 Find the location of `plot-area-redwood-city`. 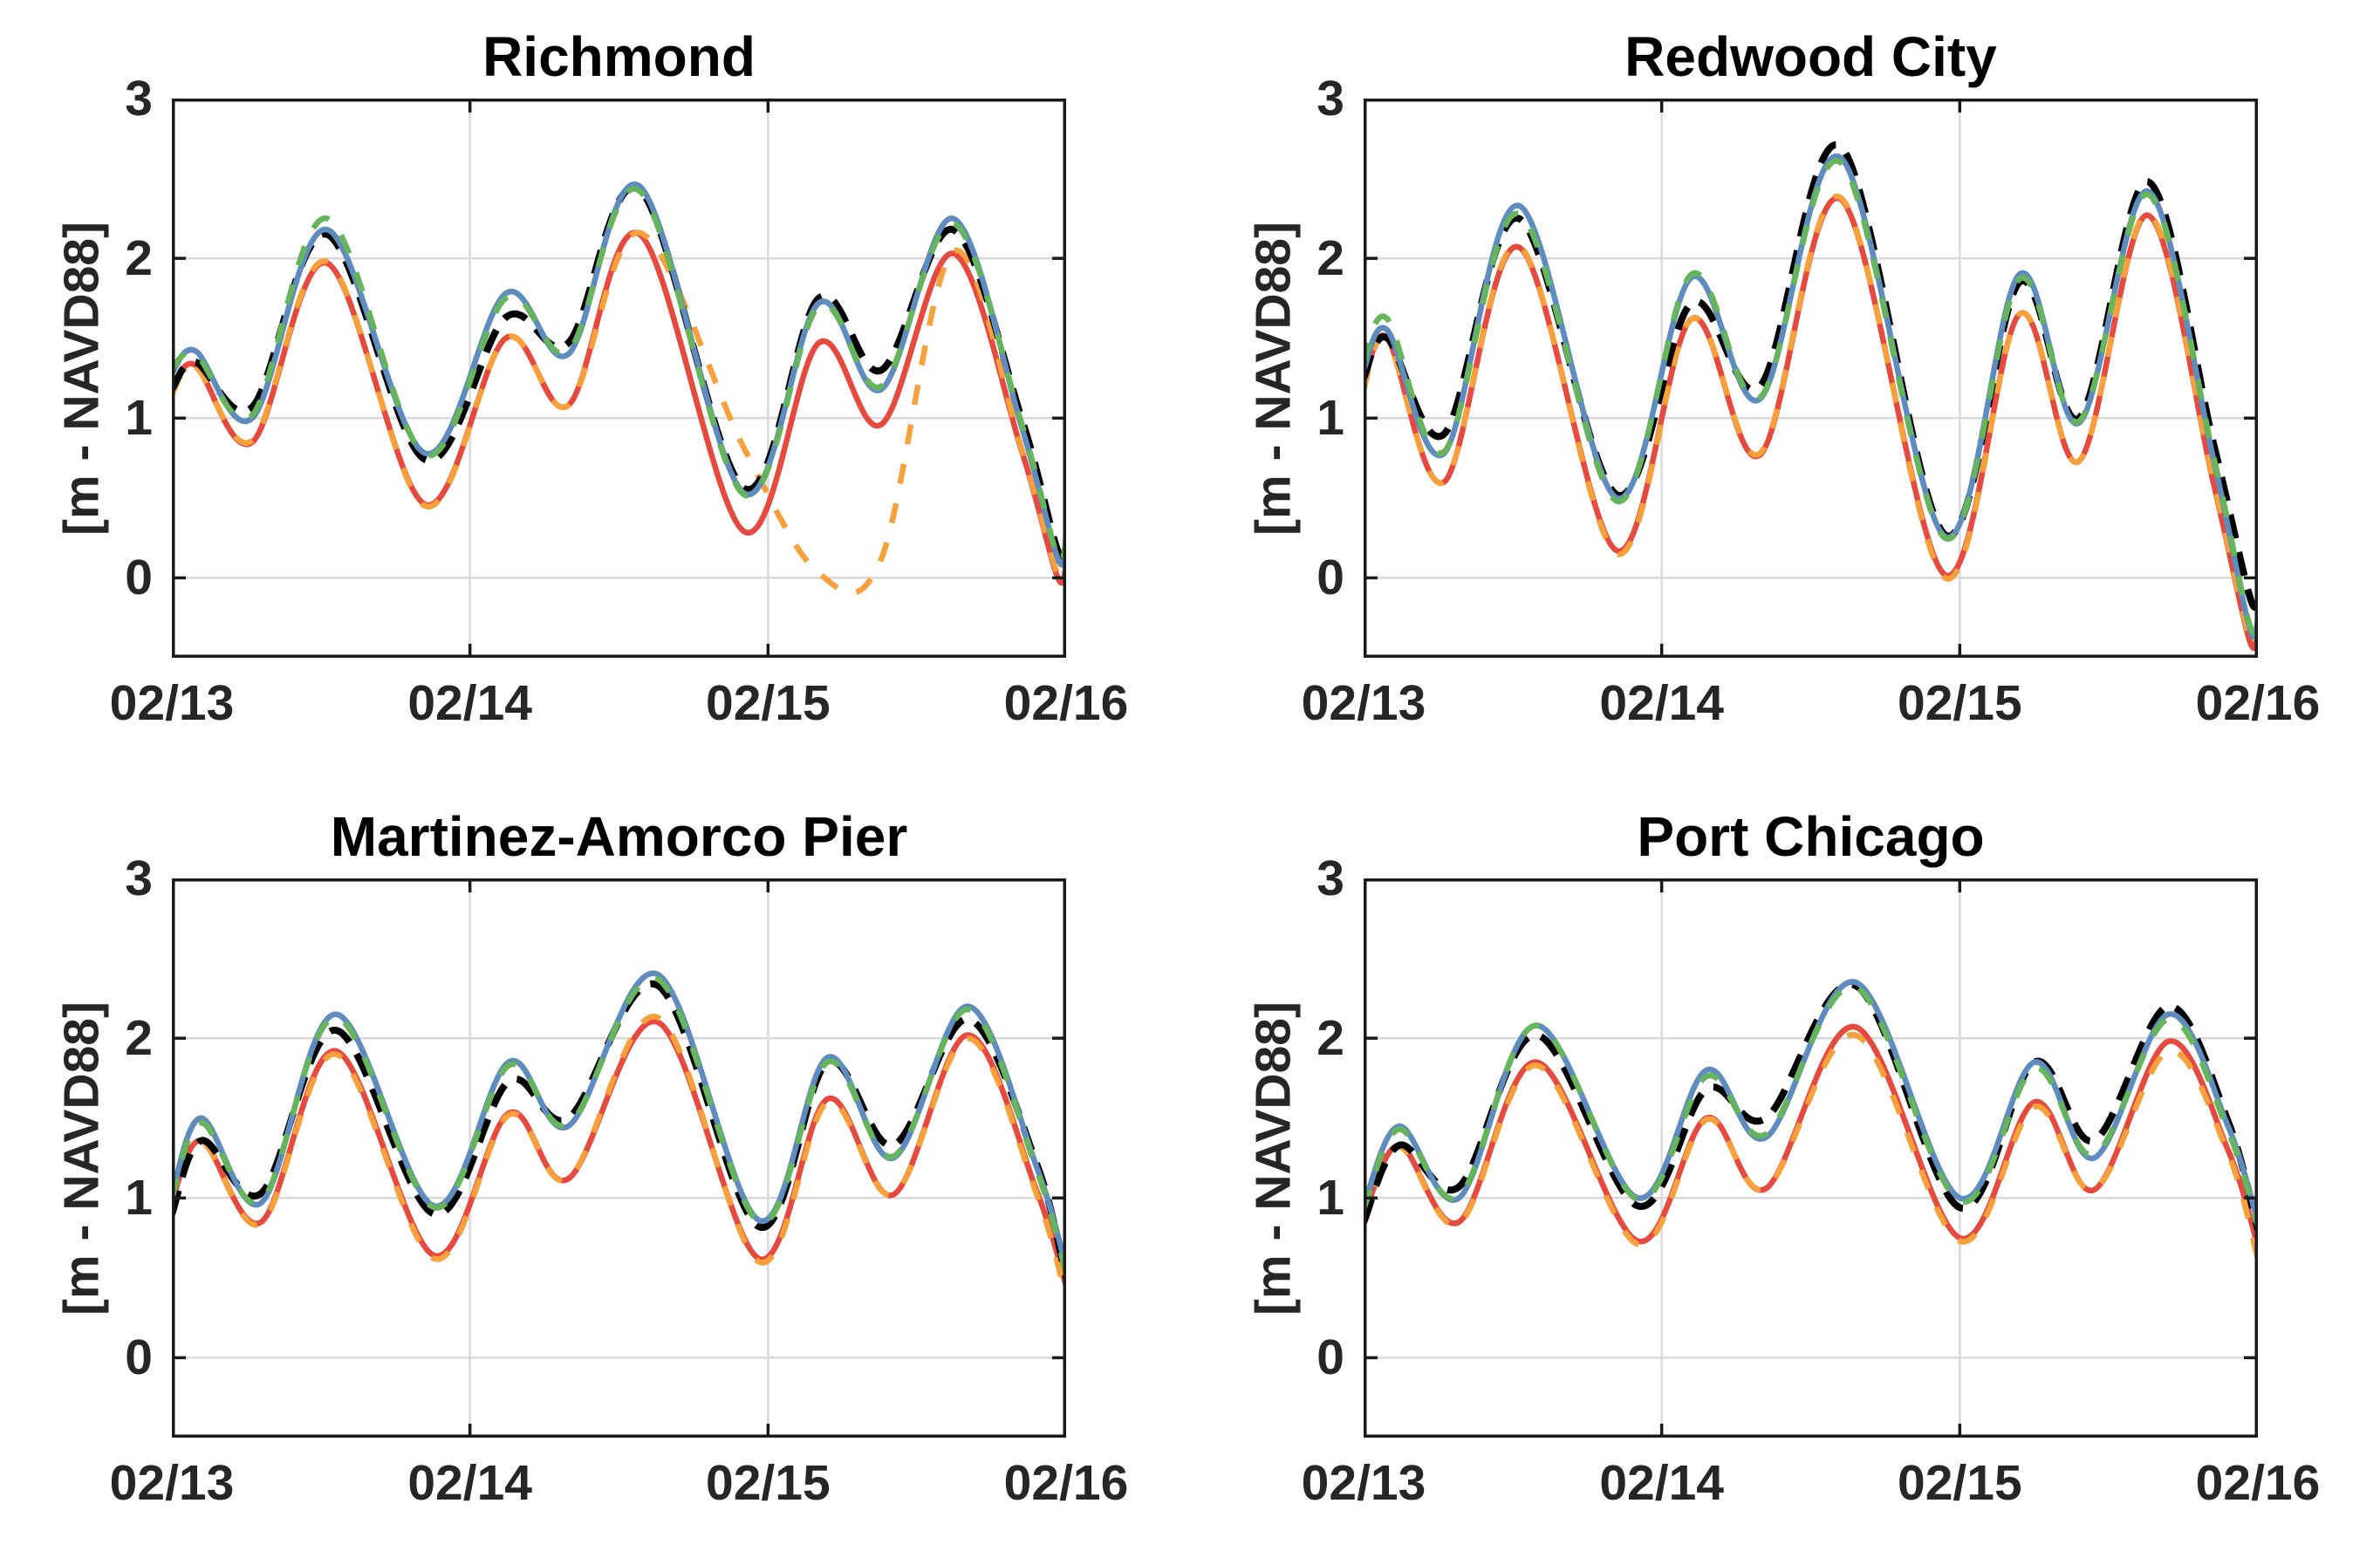

plot-area-redwood-city is located at coordinates (1811, 378).